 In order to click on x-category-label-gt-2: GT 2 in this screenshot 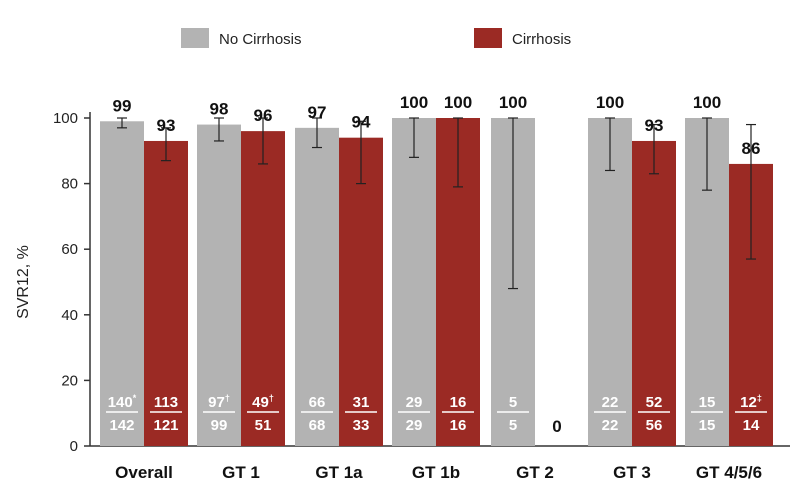, I will do `click(535, 472)`.